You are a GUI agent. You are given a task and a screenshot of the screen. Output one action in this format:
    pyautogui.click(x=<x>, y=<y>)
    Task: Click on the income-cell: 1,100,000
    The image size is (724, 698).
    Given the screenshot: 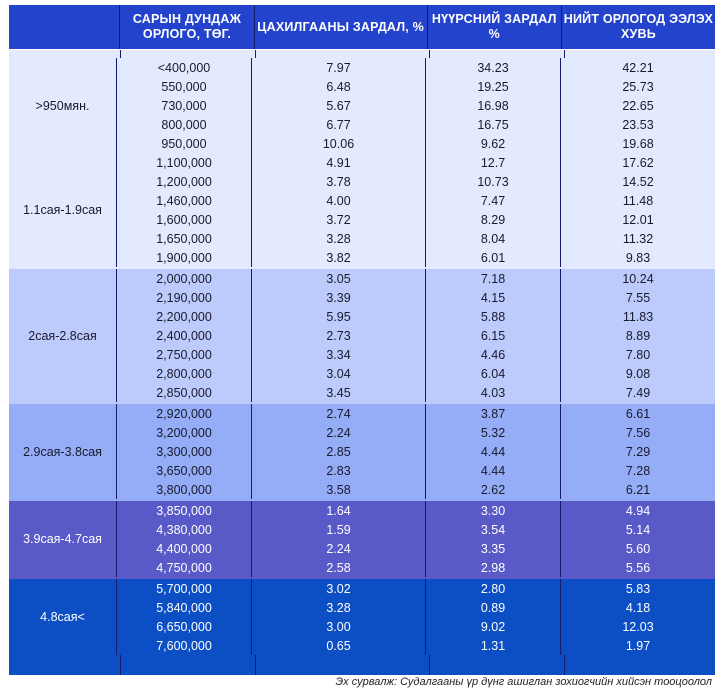 What is the action you would take?
    pyautogui.click(x=183, y=162)
    